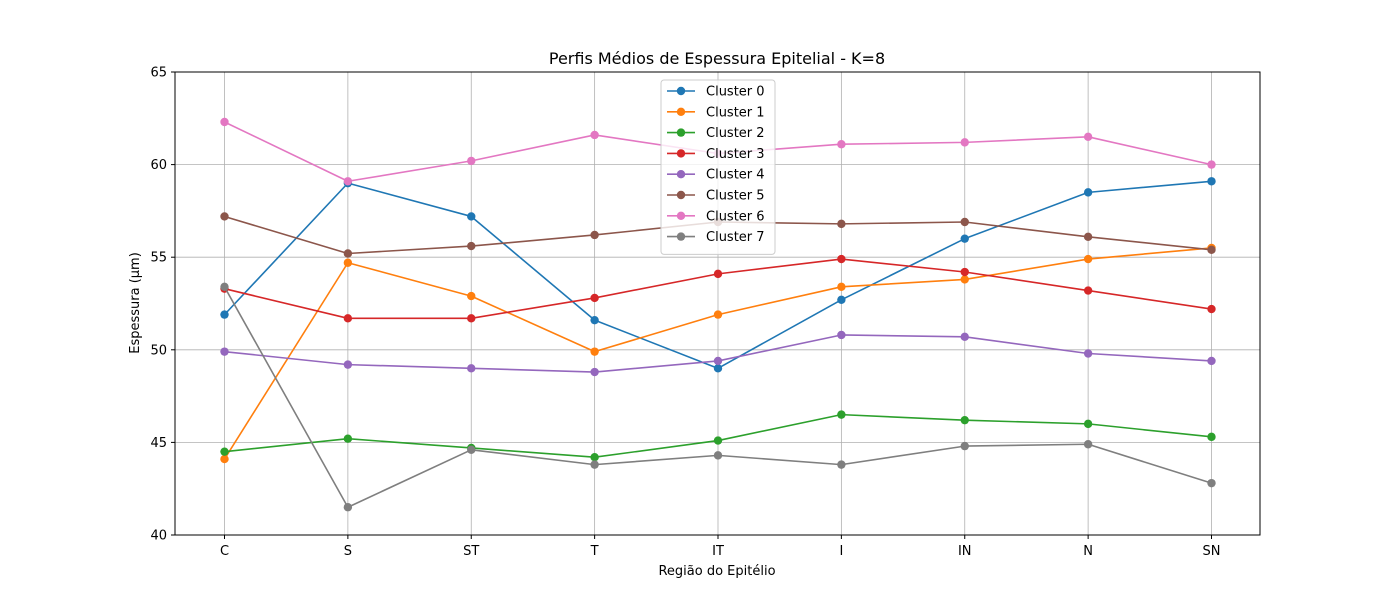 The image size is (1400, 600). I want to click on legend-item: Cluster 5, so click(716, 196).